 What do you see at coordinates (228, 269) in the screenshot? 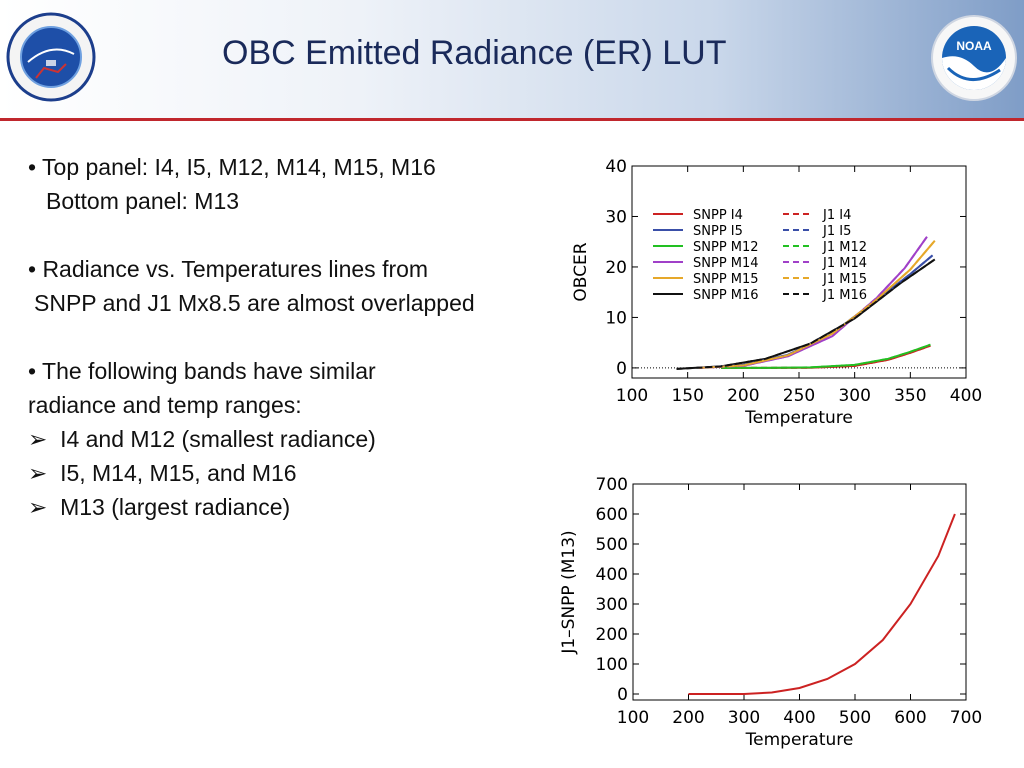
I see `bullet-2-line-1: • Radiance vs. Temperatures lines from` at bounding box center [228, 269].